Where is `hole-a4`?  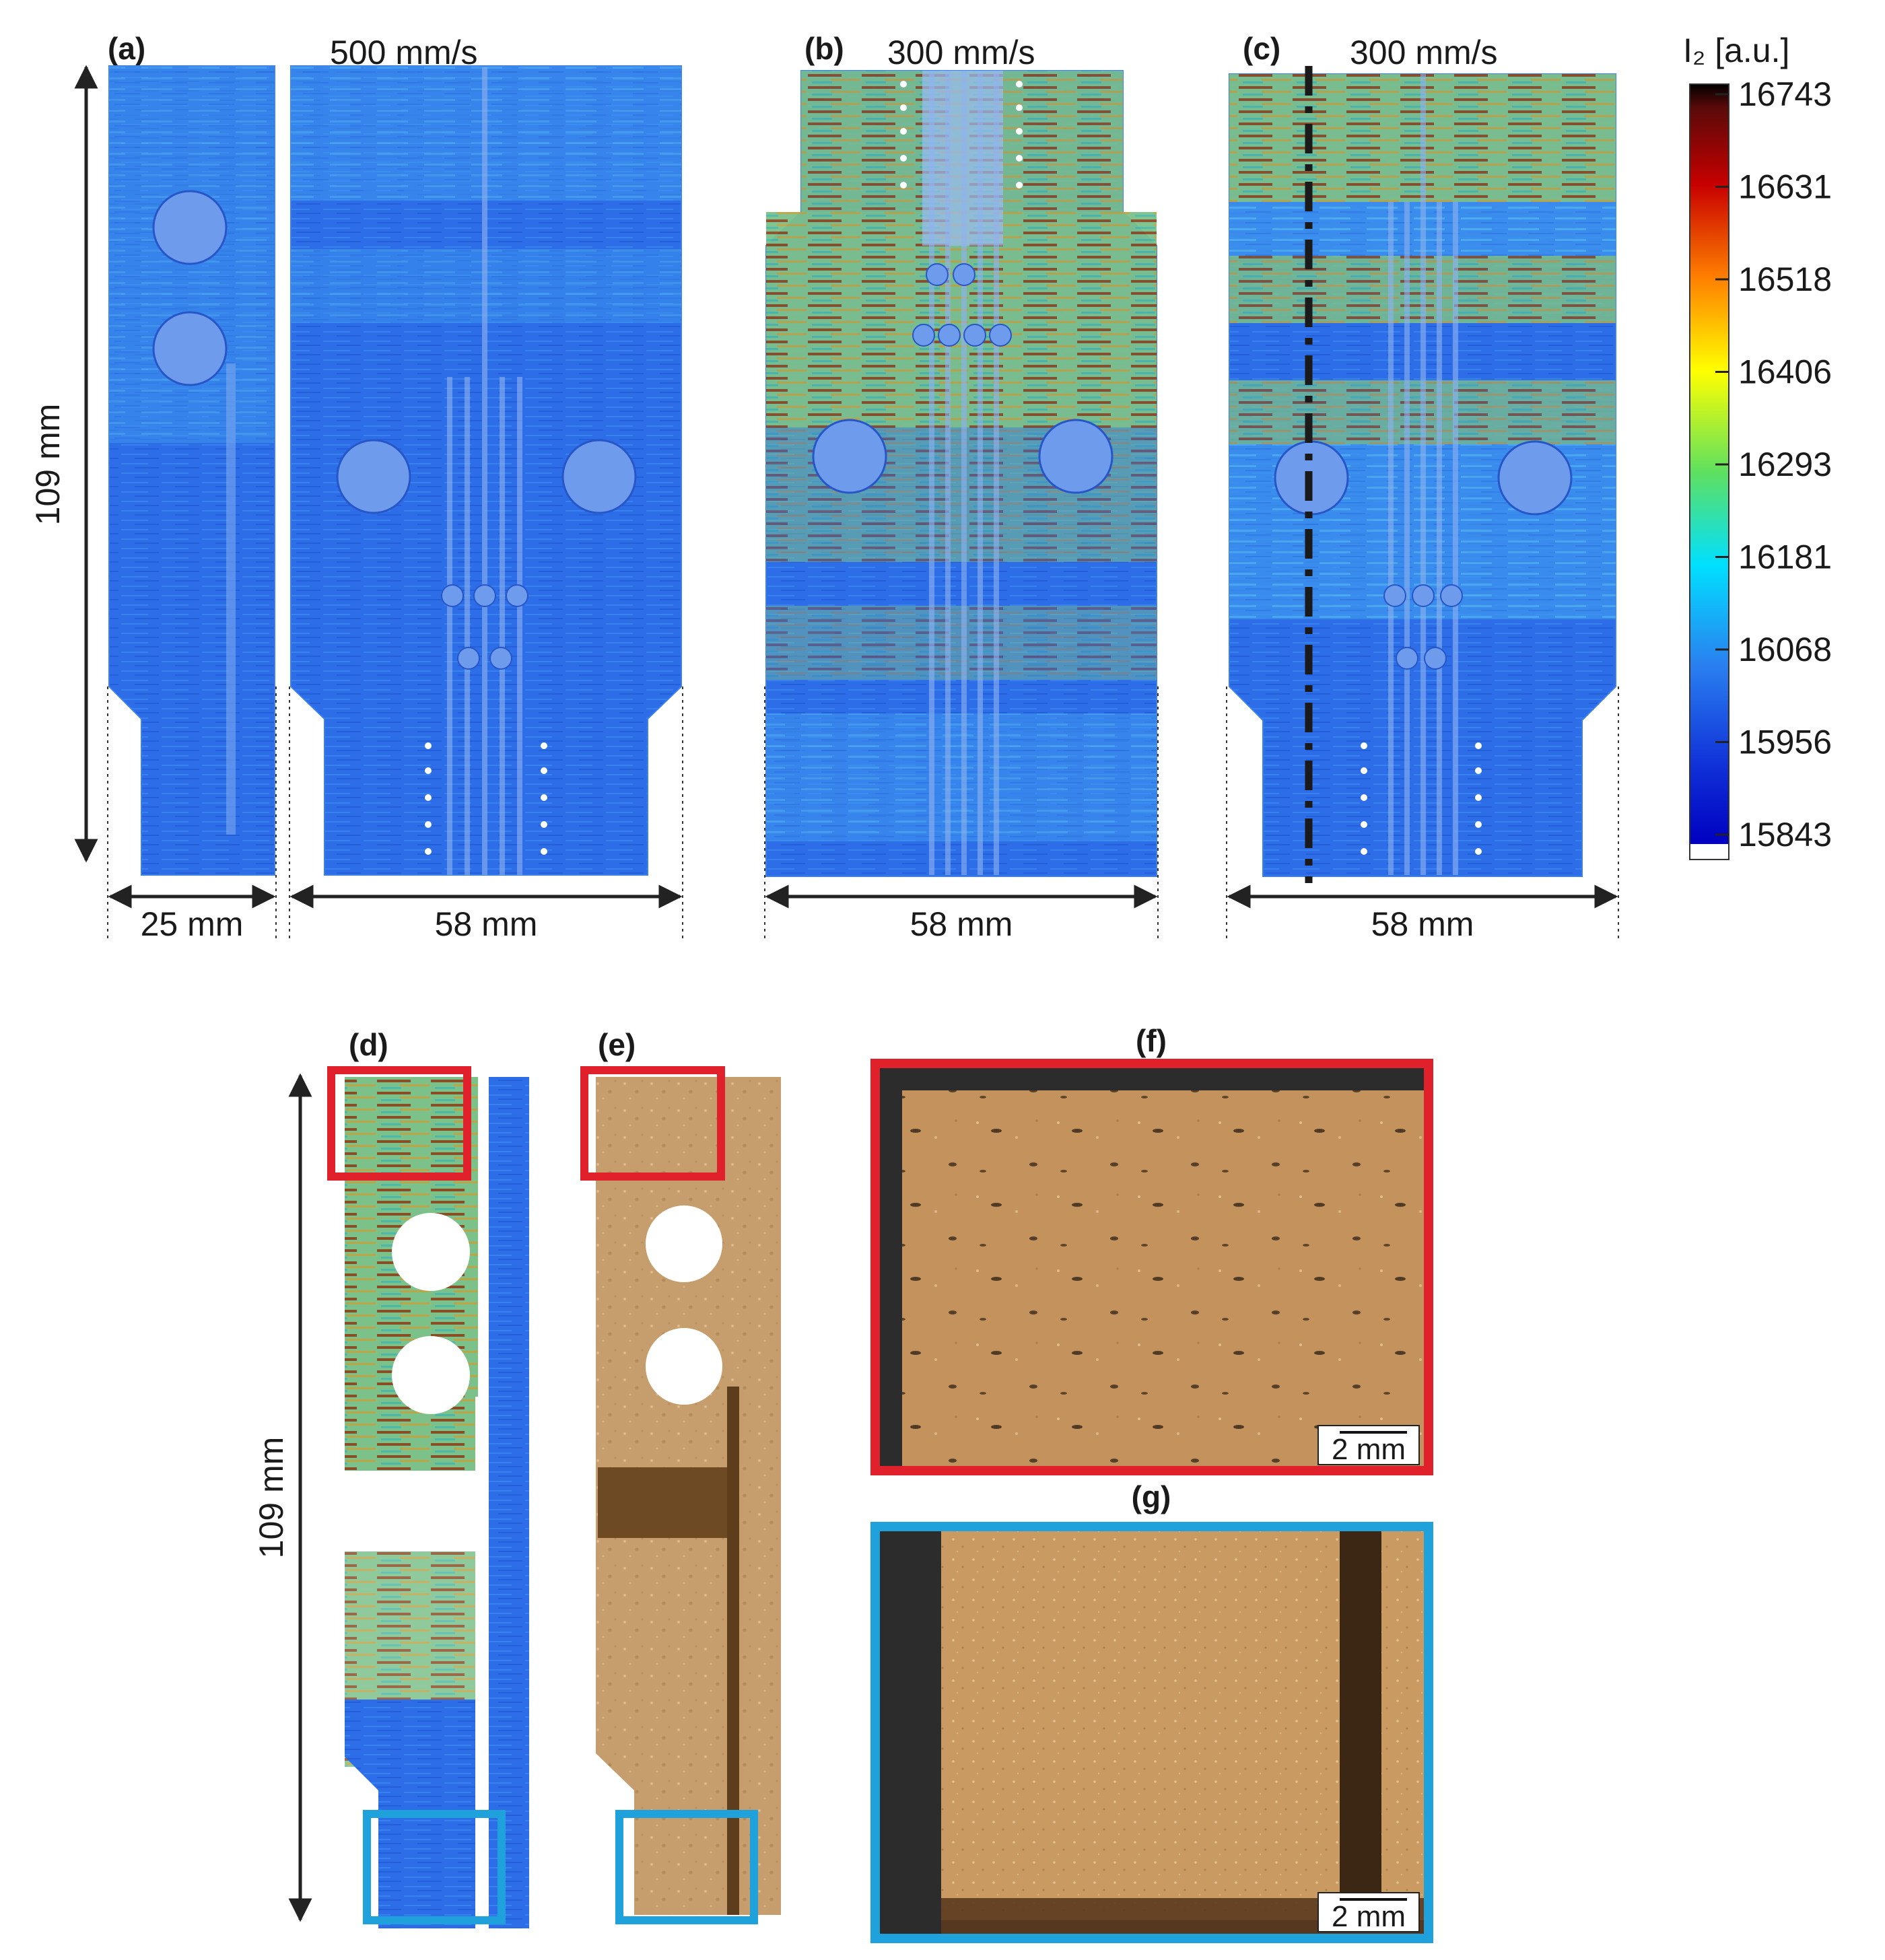
hole-a4 is located at coordinates (599, 477).